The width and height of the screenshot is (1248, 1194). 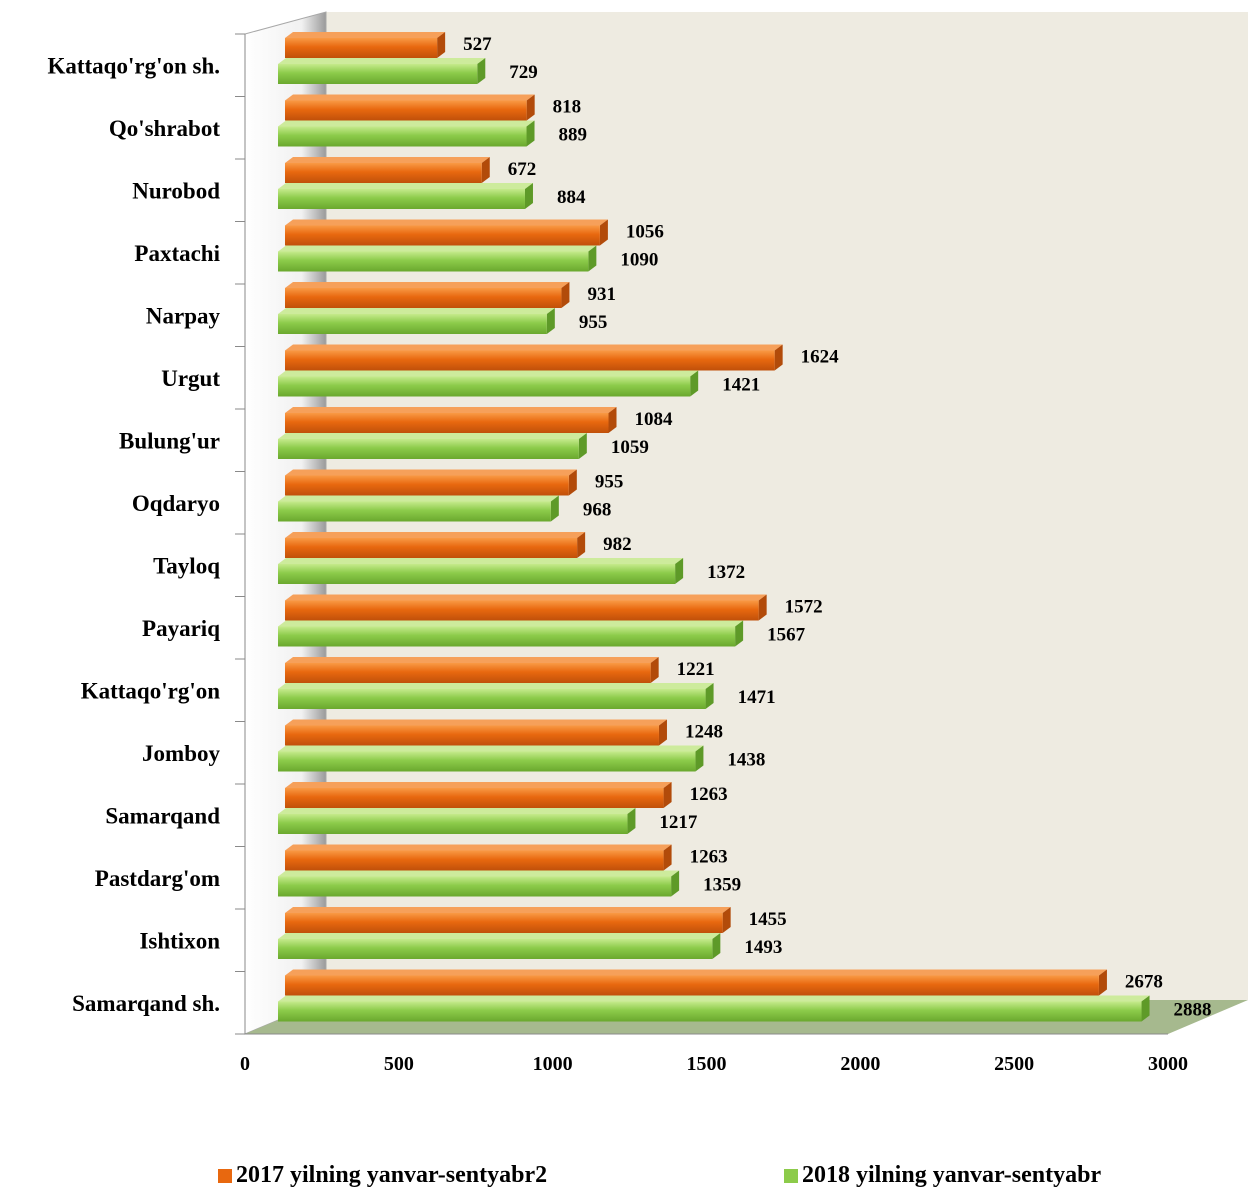 I want to click on bar-2017-bulung-ur-top, so click(x=451, y=410).